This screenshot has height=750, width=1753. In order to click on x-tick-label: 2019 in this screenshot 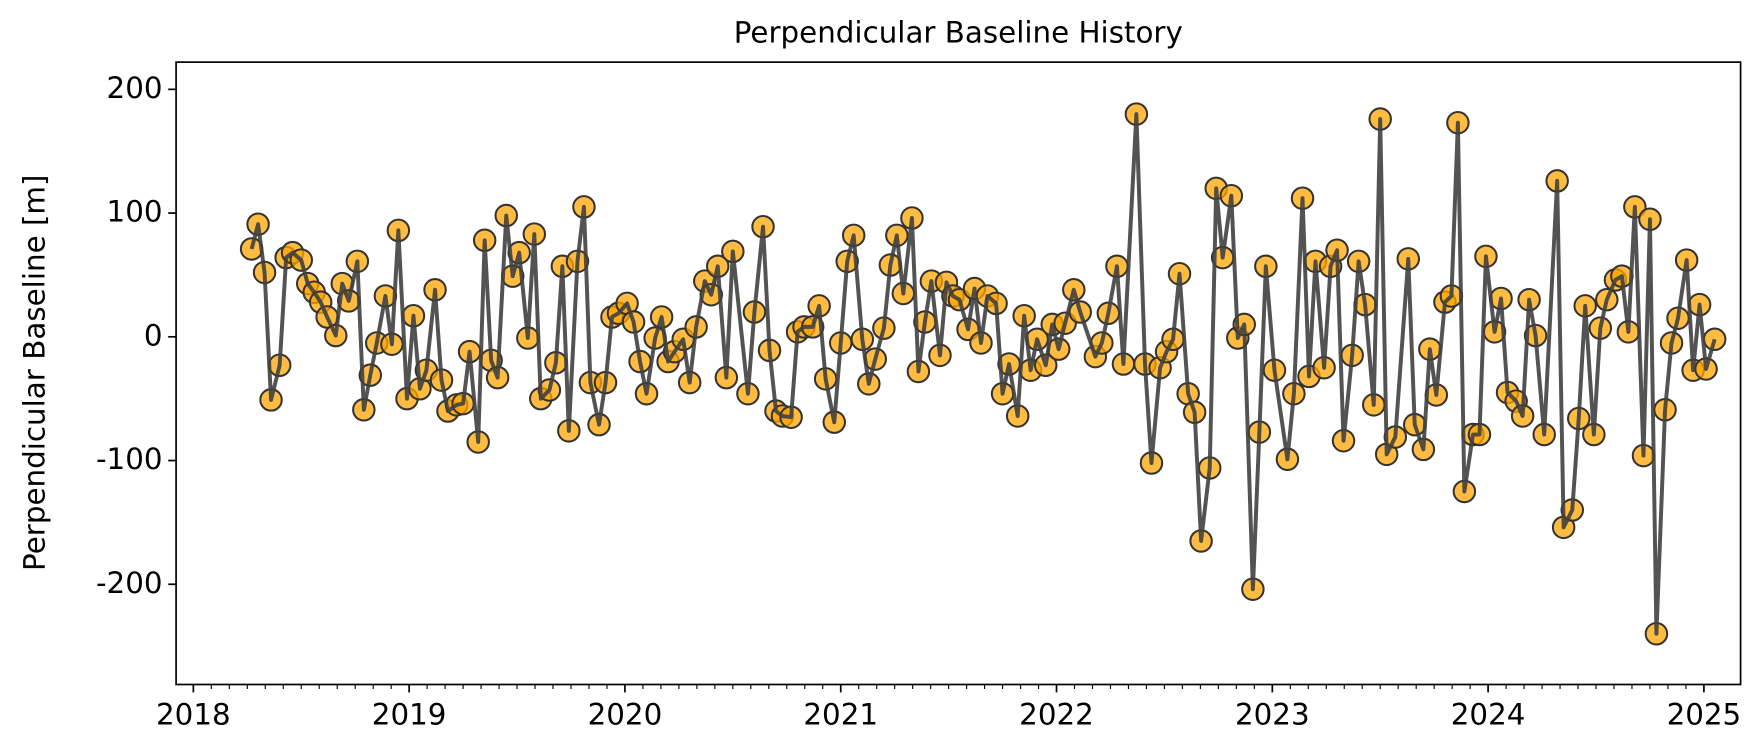, I will do `click(409, 715)`.